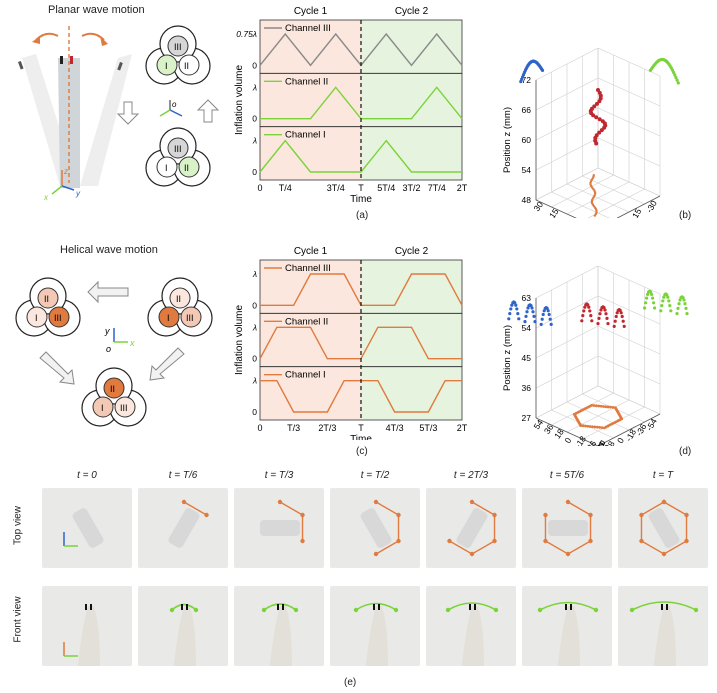 The width and height of the screenshot is (717, 693). Describe the element at coordinates (183, 475) in the screenshot. I see `time-label: t = T/6` at that location.